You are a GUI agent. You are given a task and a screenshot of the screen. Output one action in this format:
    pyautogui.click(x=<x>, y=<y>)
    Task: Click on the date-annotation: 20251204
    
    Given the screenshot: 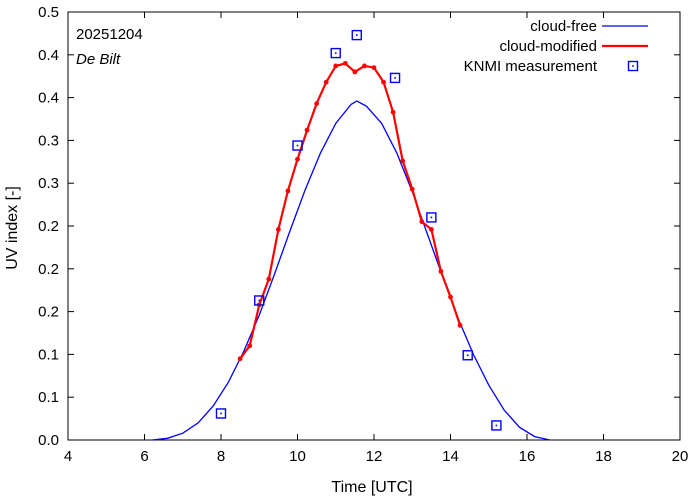 What is the action you would take?
    pyautogui.click(x=109, y=34)
    